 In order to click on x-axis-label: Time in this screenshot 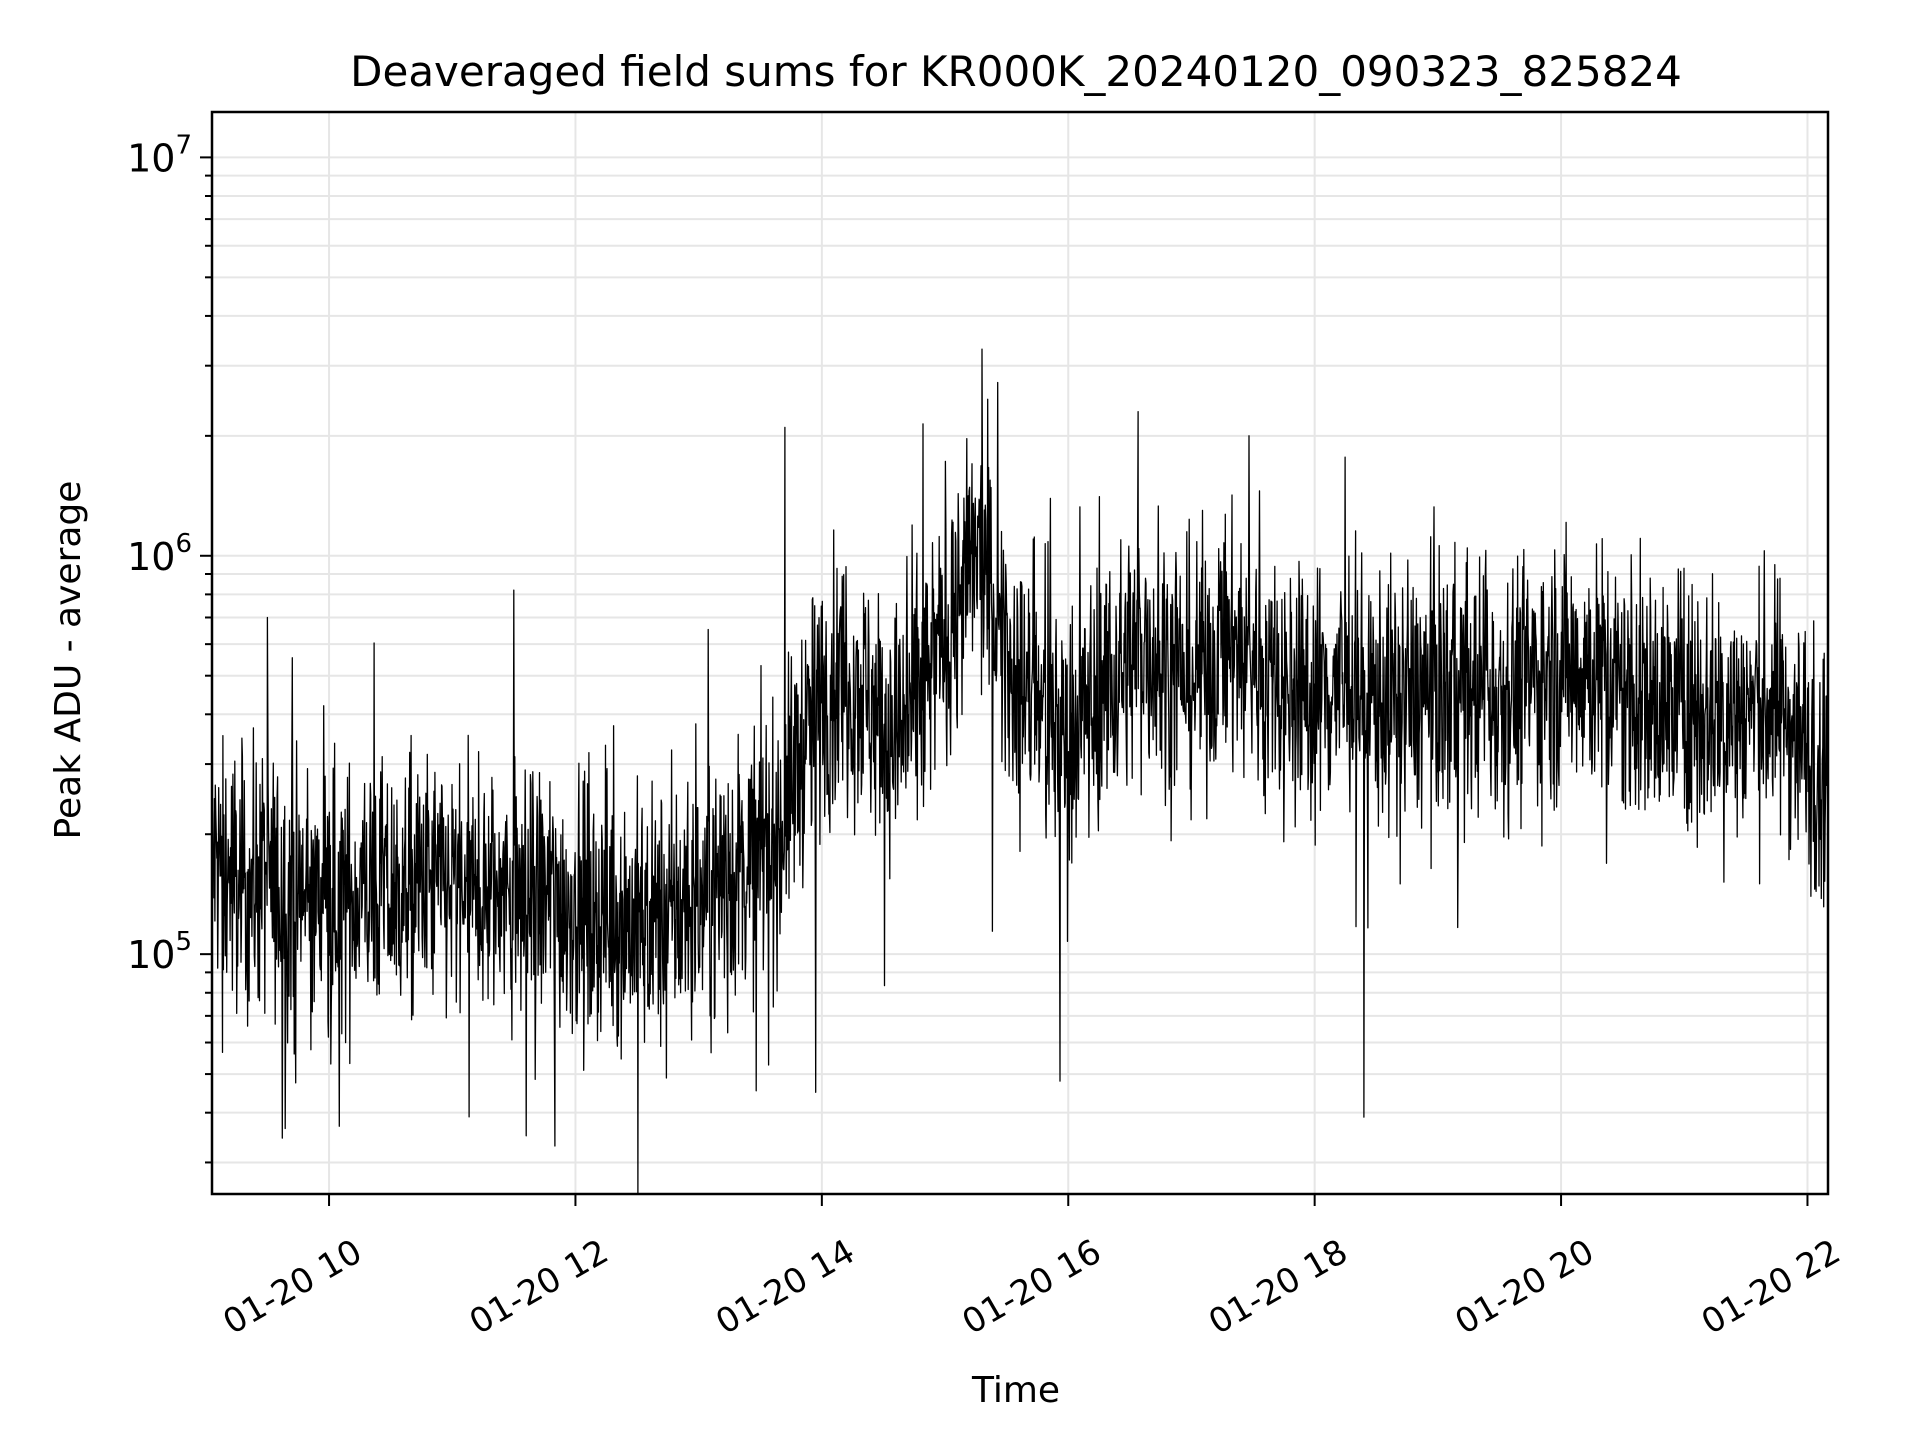, I will do `click(1015, 1390)`.